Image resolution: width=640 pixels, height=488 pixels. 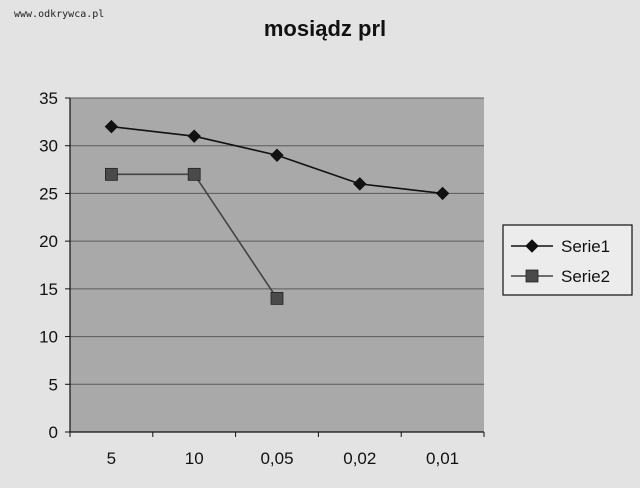 I want to click on legend-label-serie1: Serie1, so click(x=585, y=246).